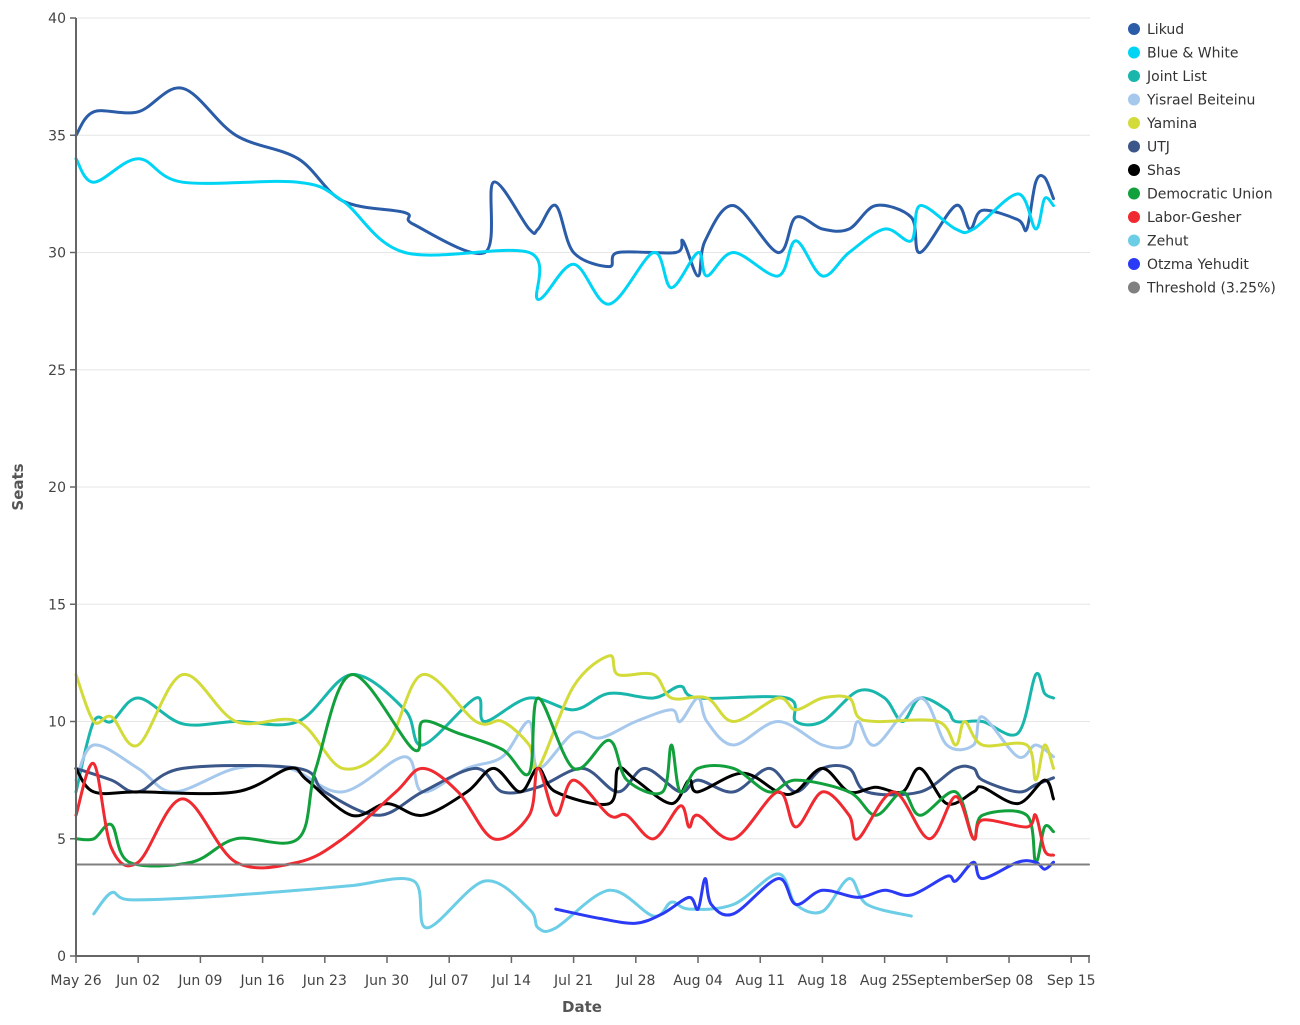 Image resolution: width=1300 pixels, height=1025 pixels. I want to click on legend-label: Blue & White, so click(1193, 54).